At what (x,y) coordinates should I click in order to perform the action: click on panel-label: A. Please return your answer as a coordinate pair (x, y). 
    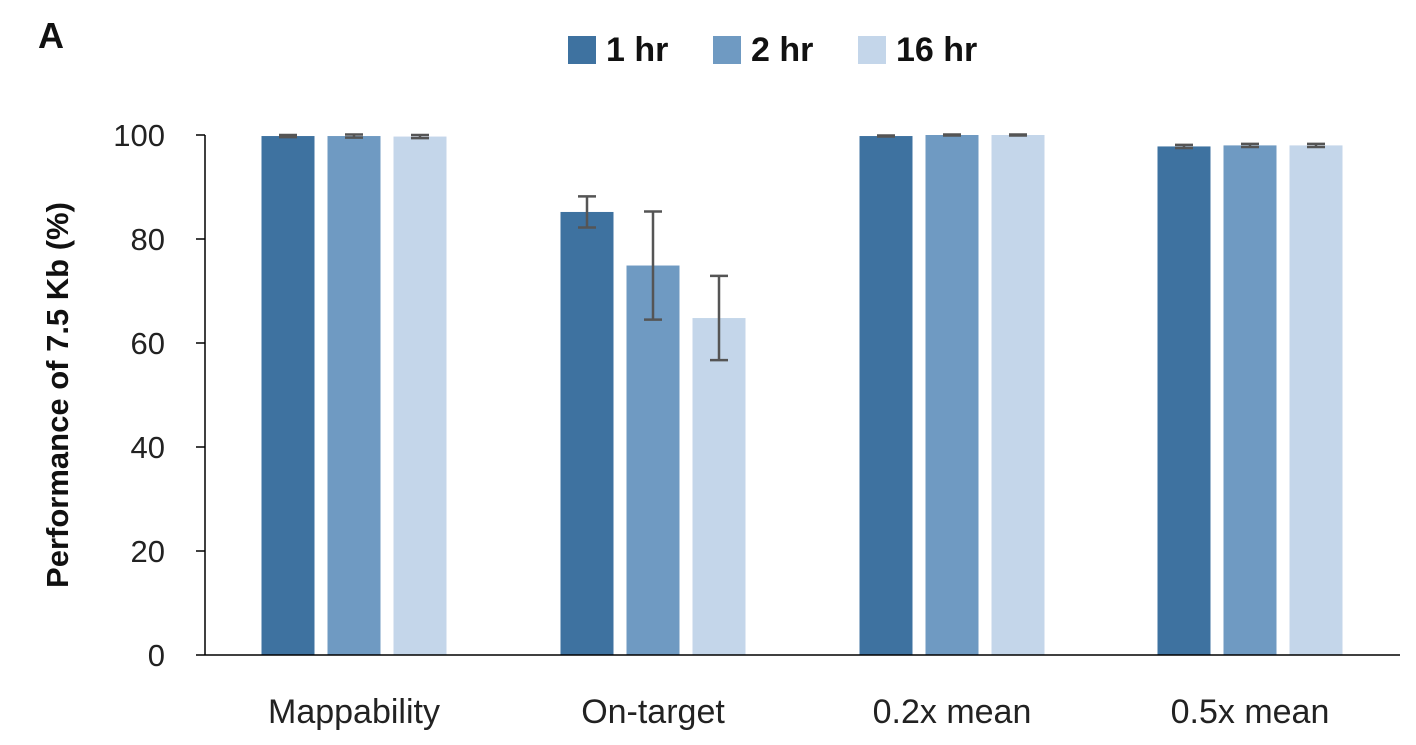
    Looking at the image, I should click on (51, 35).